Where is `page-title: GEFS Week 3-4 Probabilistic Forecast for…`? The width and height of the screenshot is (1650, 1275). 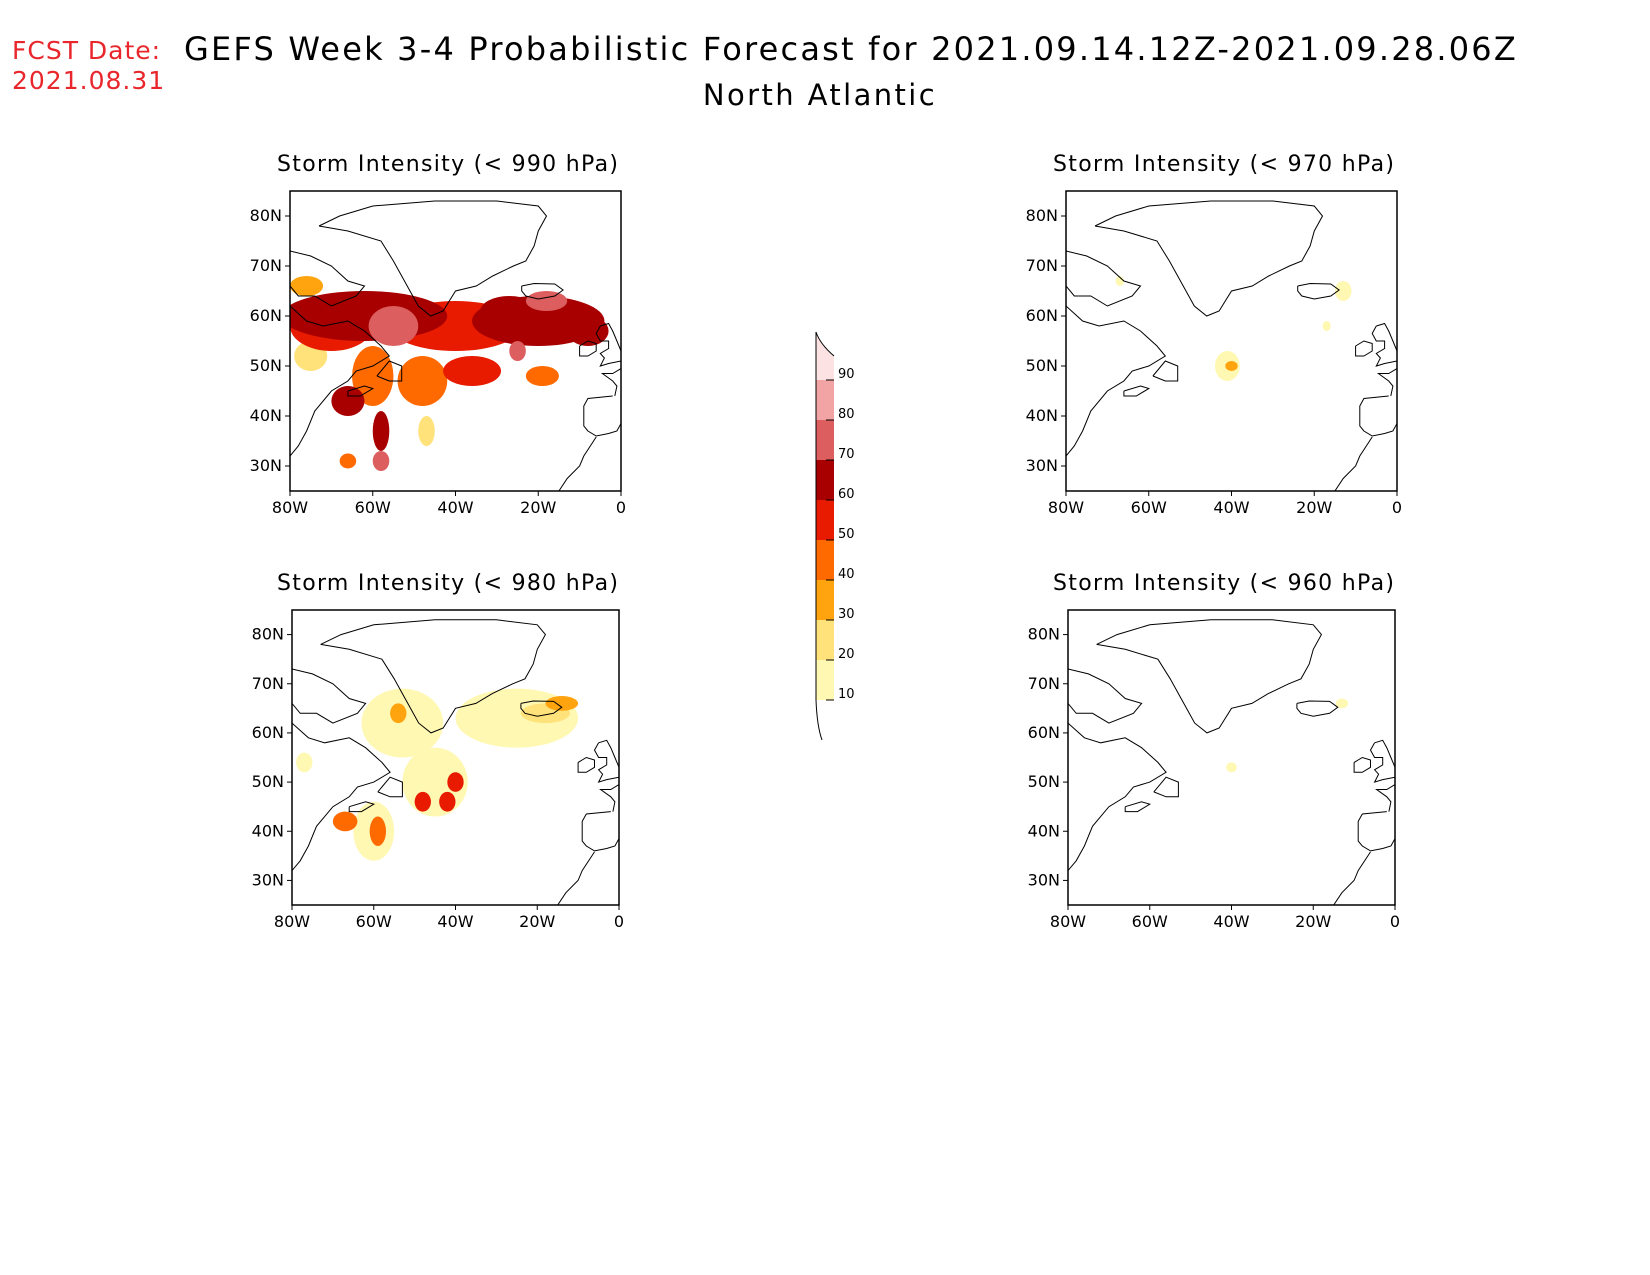
page-title: GEFS Week 3-4 Probabilistic Forecast for… is located at coordinates (851, 49).